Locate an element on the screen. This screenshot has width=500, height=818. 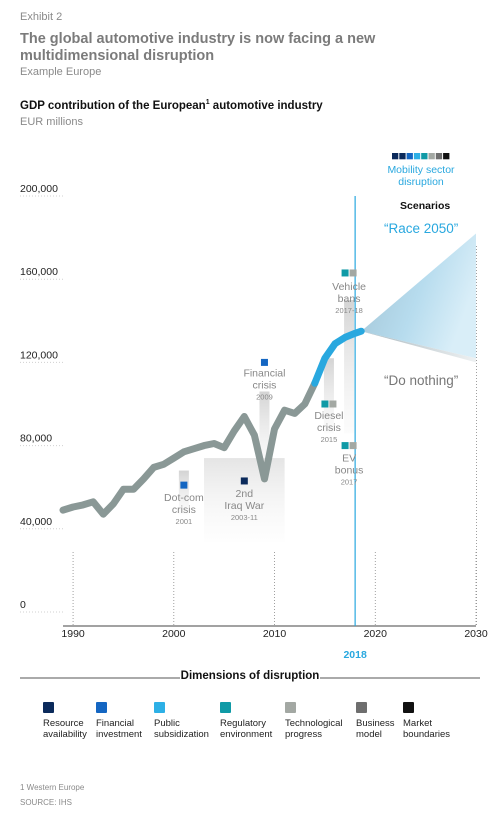
event-label: EV bonus is located at coordinates (349, 465).